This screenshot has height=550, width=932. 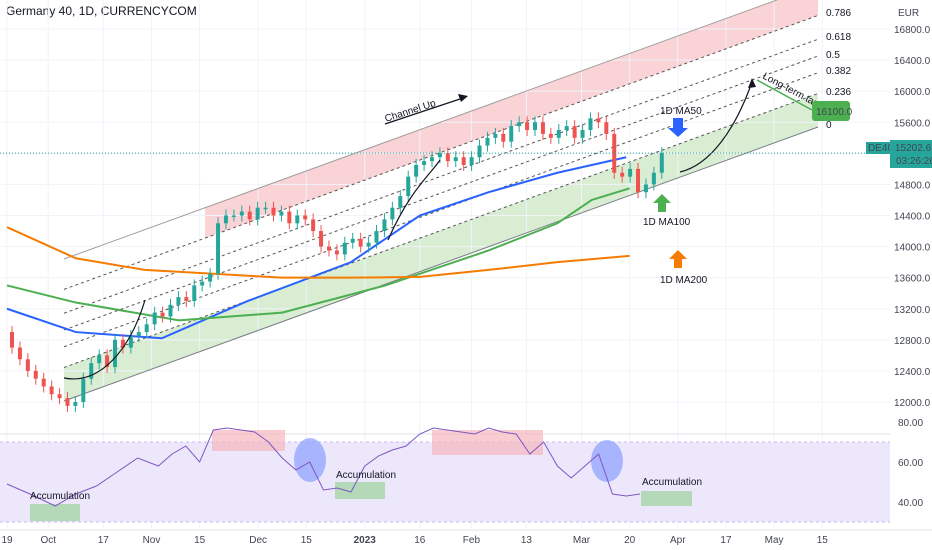 What do you see at coordinates (48, 540) in the screenshot?
I see `x-tick-label: Oct` at bounding box center [48, 540].